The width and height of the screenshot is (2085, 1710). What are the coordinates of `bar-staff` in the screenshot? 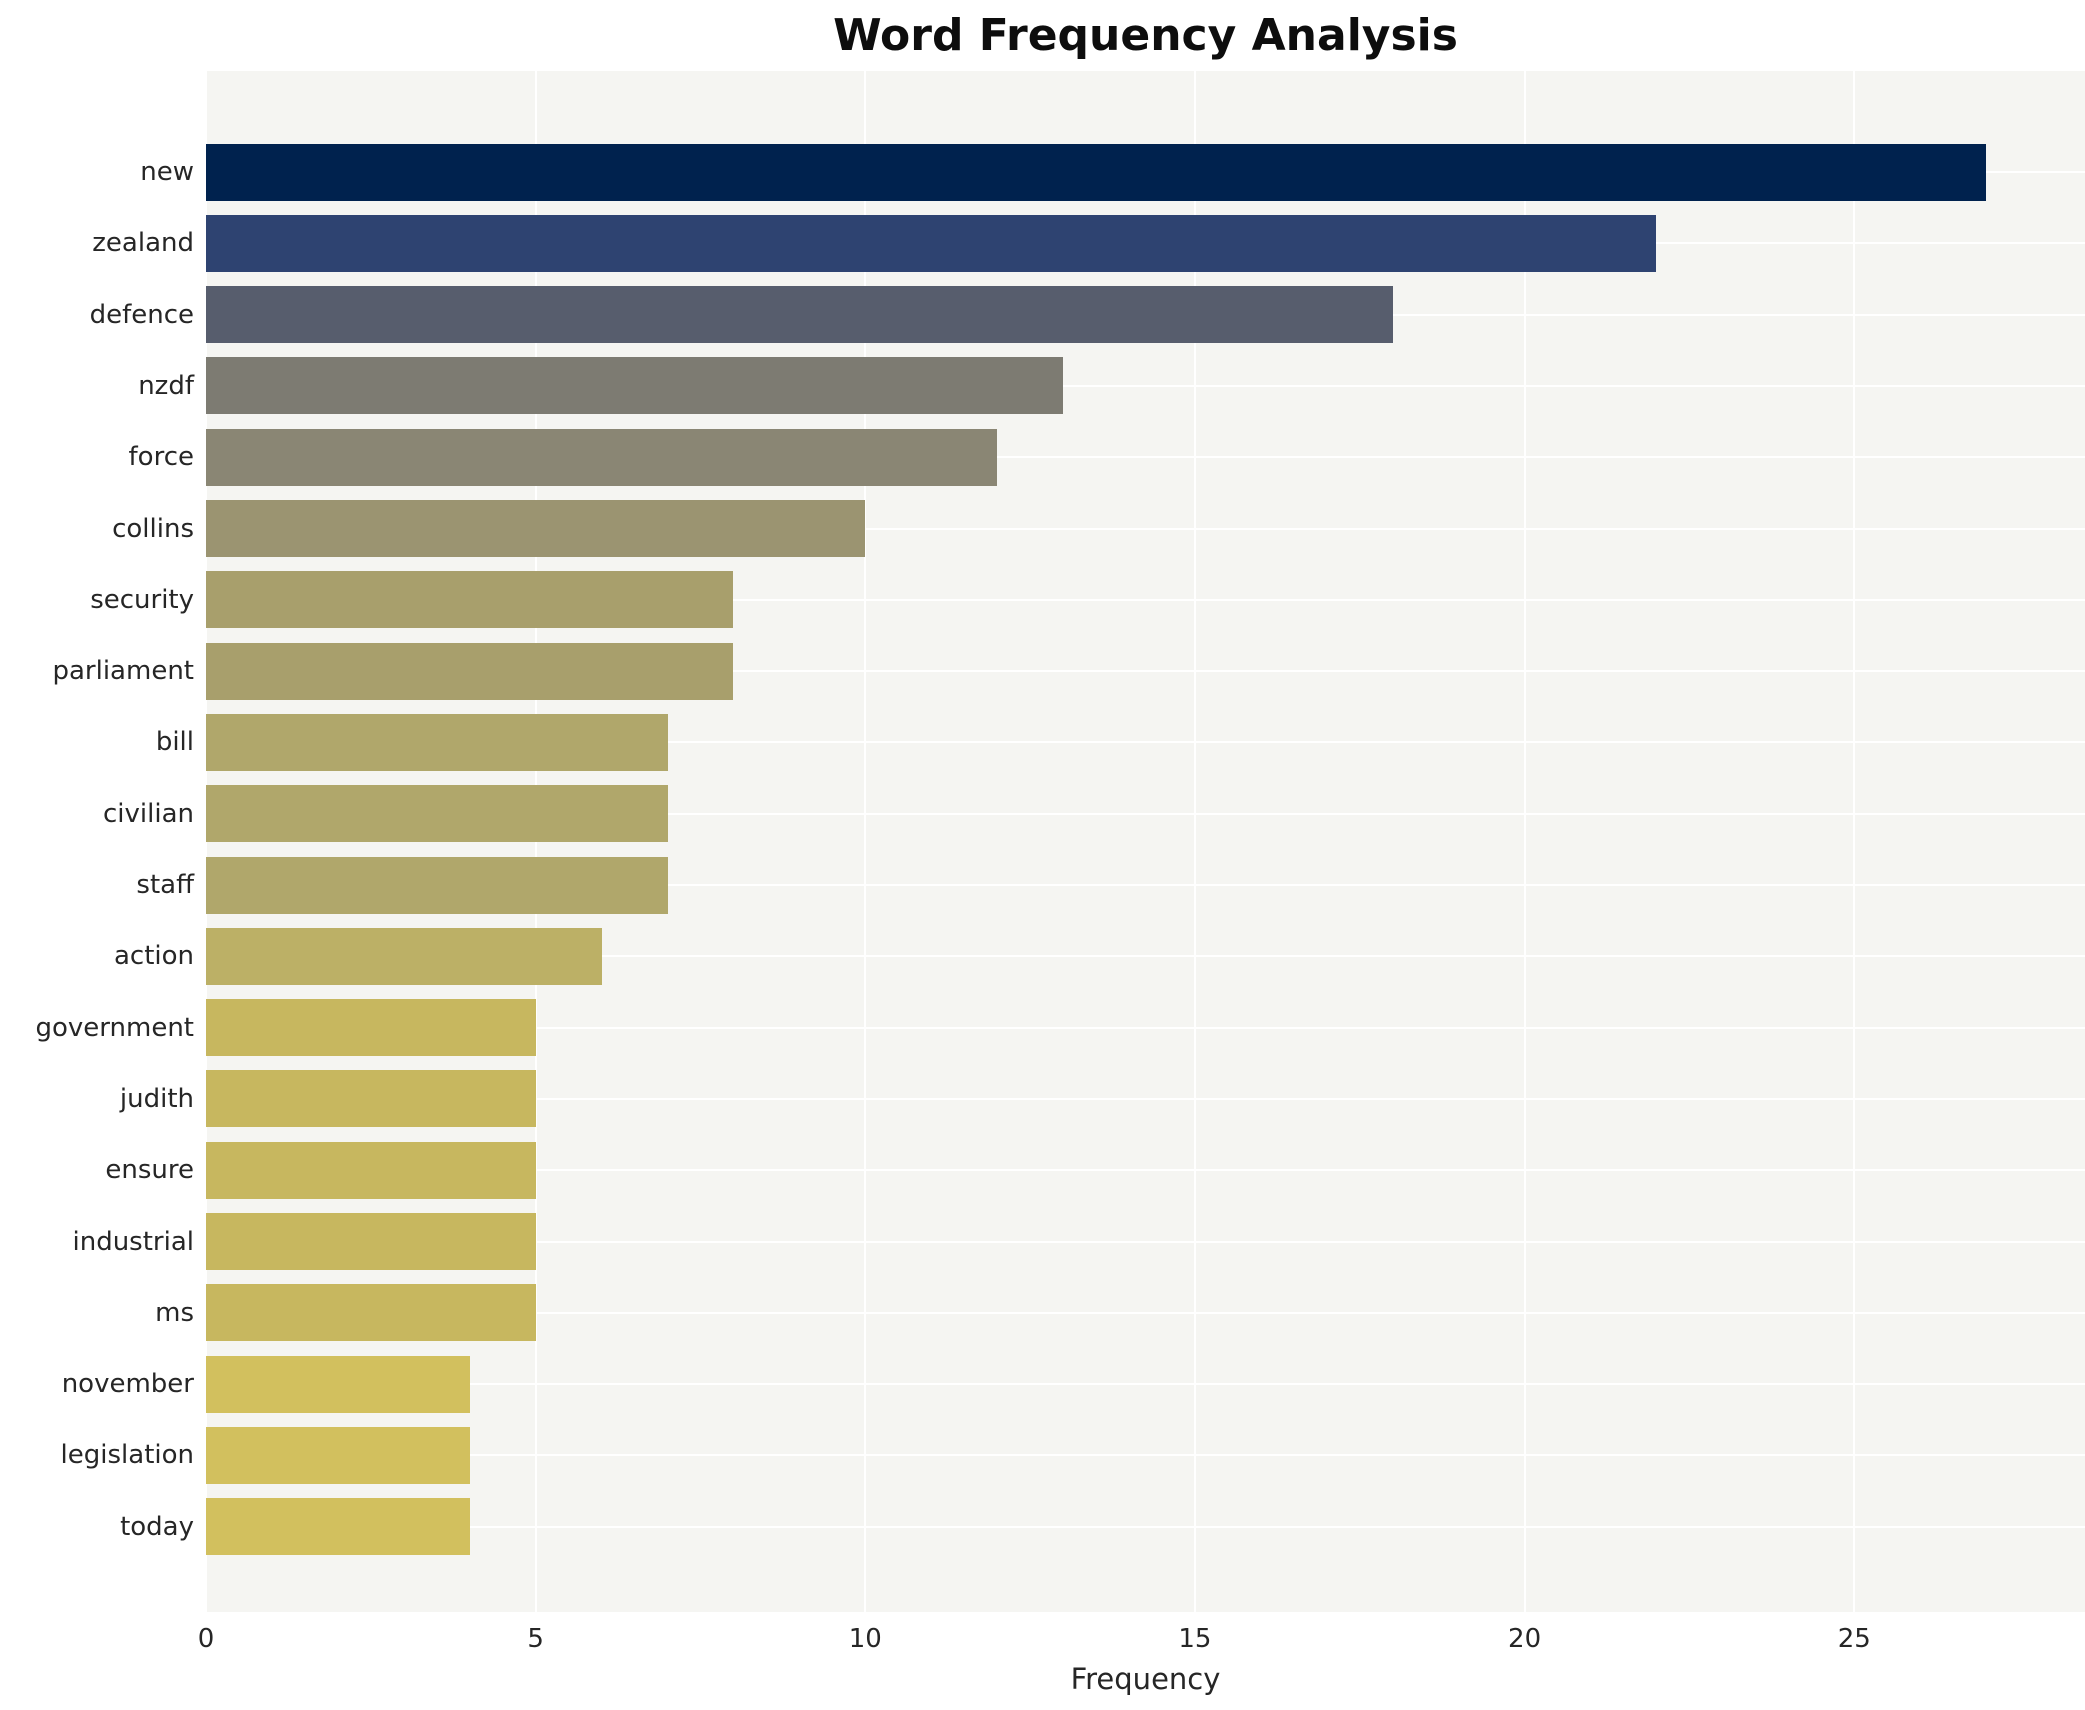 It's located at (437, 885).